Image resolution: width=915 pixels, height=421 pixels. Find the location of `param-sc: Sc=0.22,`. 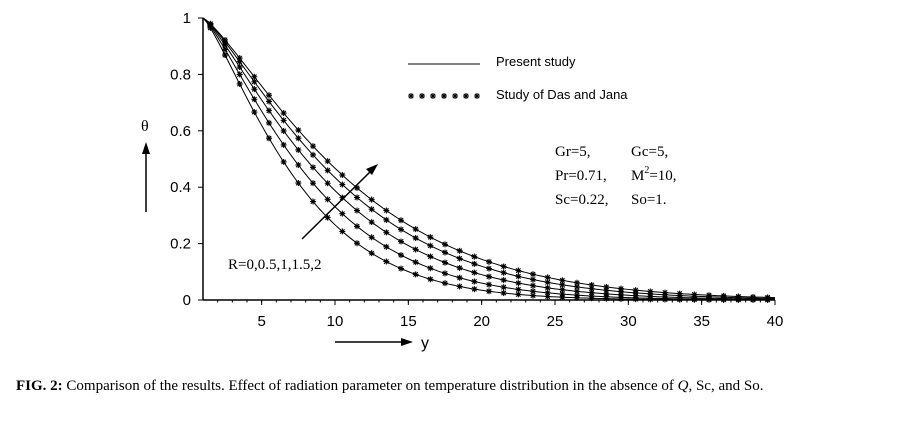

param-sc: Sc=0.22, is located at coordinates (581, 200).